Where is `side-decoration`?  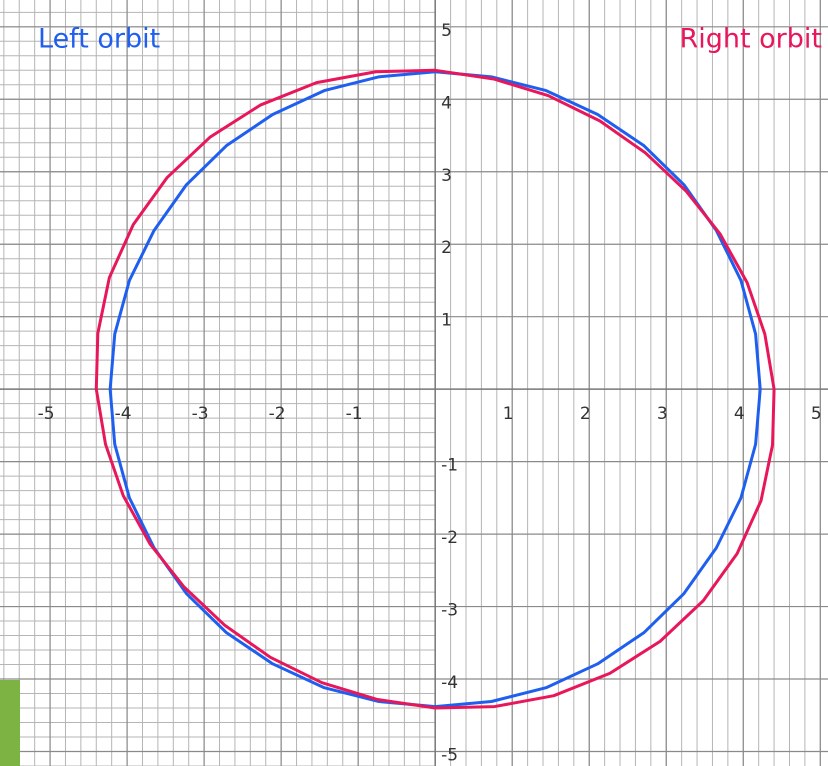 side-decoration is located at coordinates (10, 723).